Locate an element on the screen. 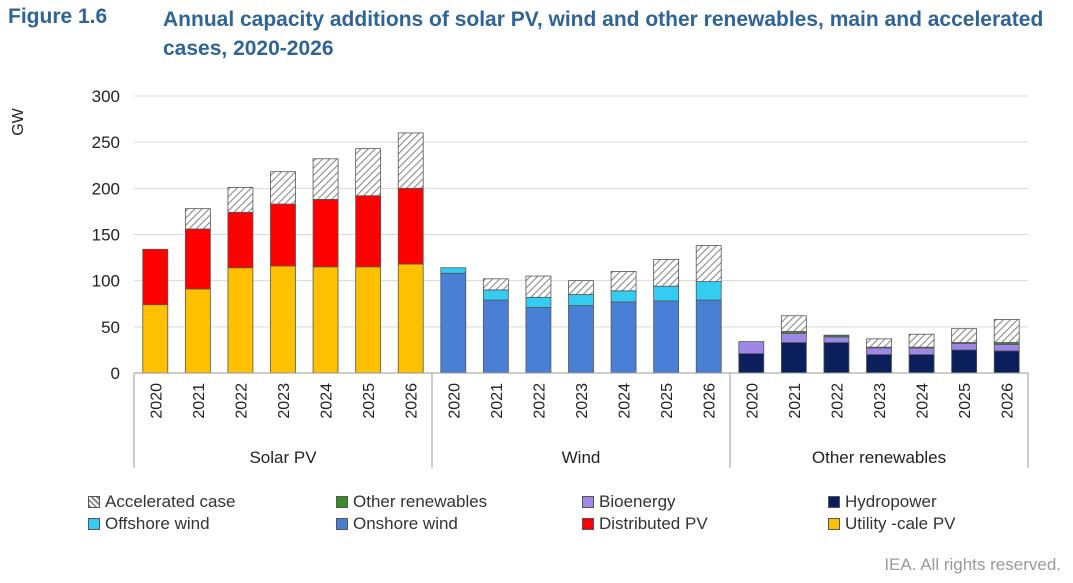  legend-item: Bioenergy is located at coordinates (629, 502).